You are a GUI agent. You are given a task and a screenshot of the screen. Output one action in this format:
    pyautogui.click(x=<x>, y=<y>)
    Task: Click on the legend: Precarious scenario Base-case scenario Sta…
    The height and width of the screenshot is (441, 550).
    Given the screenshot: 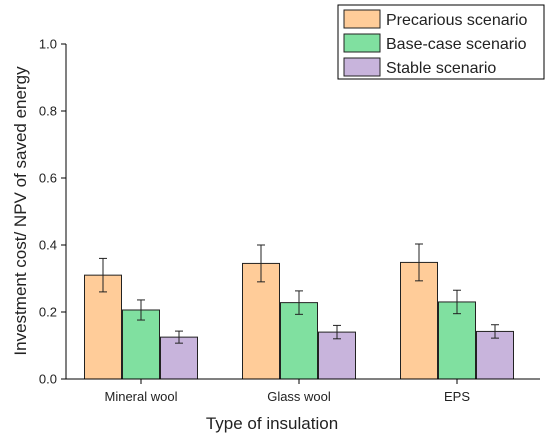 What is the action you would take?
    pyautogui.click(x=441, y=42)
    